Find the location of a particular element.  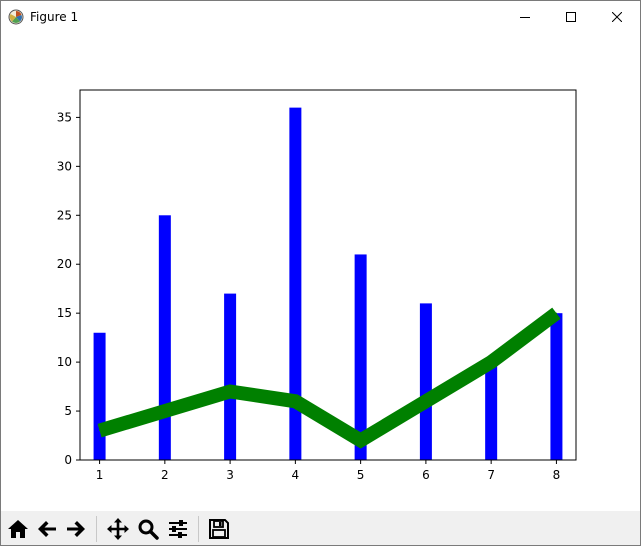

close-icon is located at coordinates (617, 17).